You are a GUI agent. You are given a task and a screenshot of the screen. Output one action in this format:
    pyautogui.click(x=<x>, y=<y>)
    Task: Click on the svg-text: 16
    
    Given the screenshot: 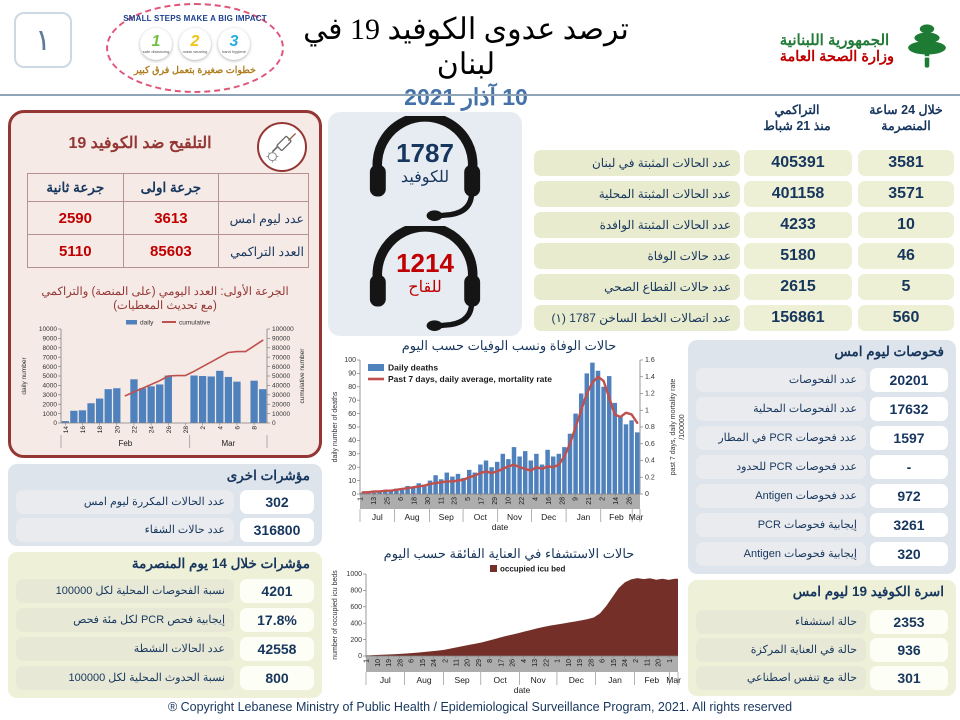 What is the action you would take?
    pyautogui.click(x=83, y=430)
    